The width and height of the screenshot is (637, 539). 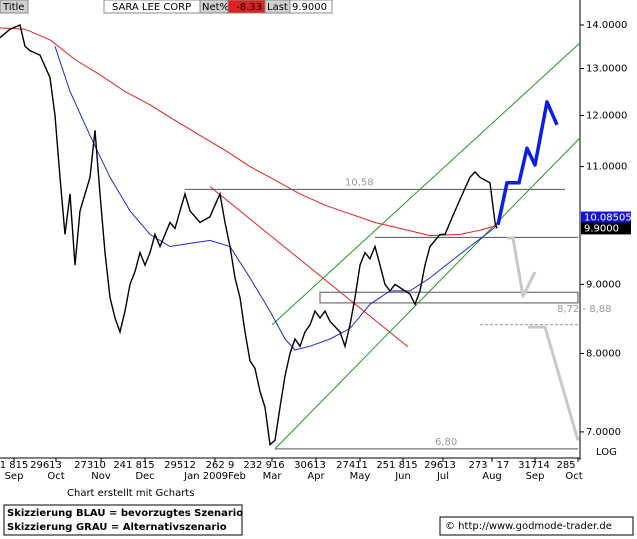 I want to click on legend-box, so click(x=123, y=520).